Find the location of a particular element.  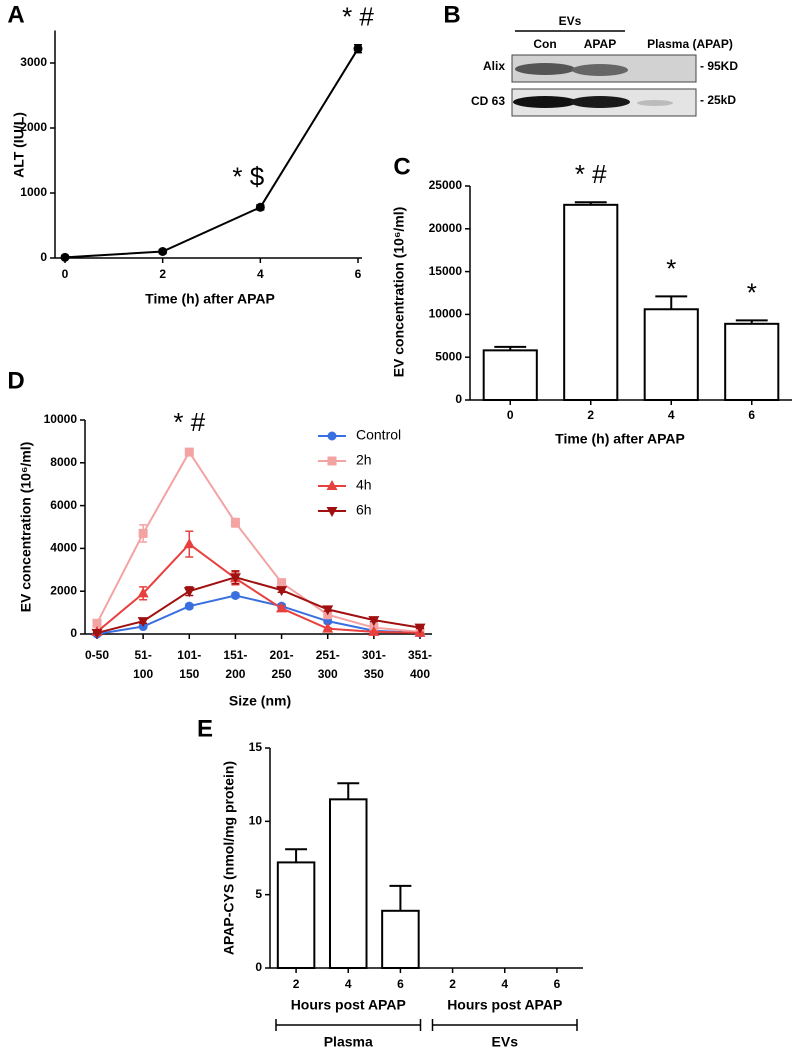

group-name: Plasma is located at coordinates (348, 1042).